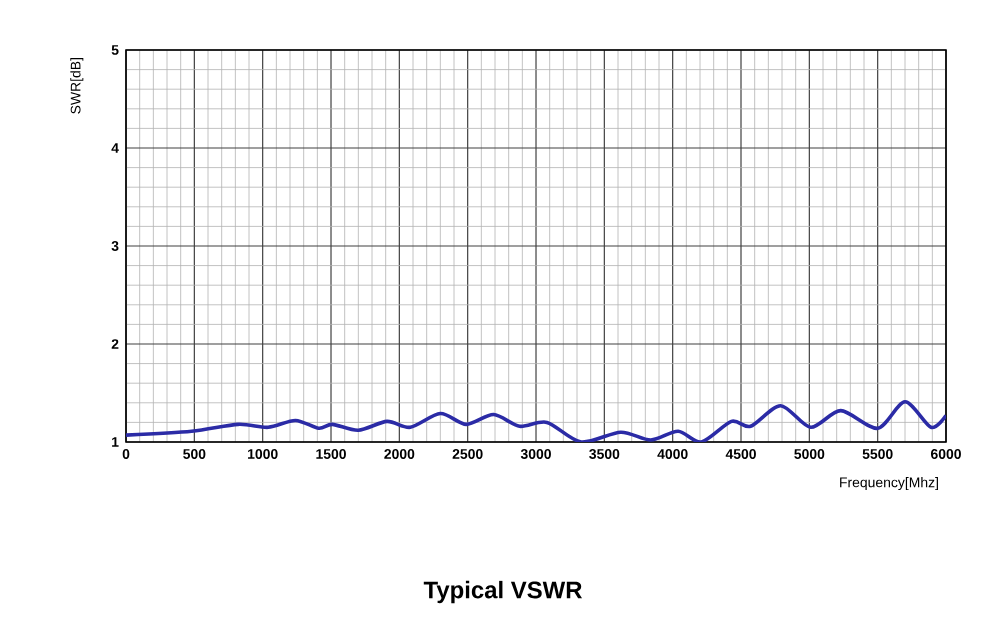 This screenshot has width=1006, height=644. I want to click on text: Typical VSWR, so click(503, 592).